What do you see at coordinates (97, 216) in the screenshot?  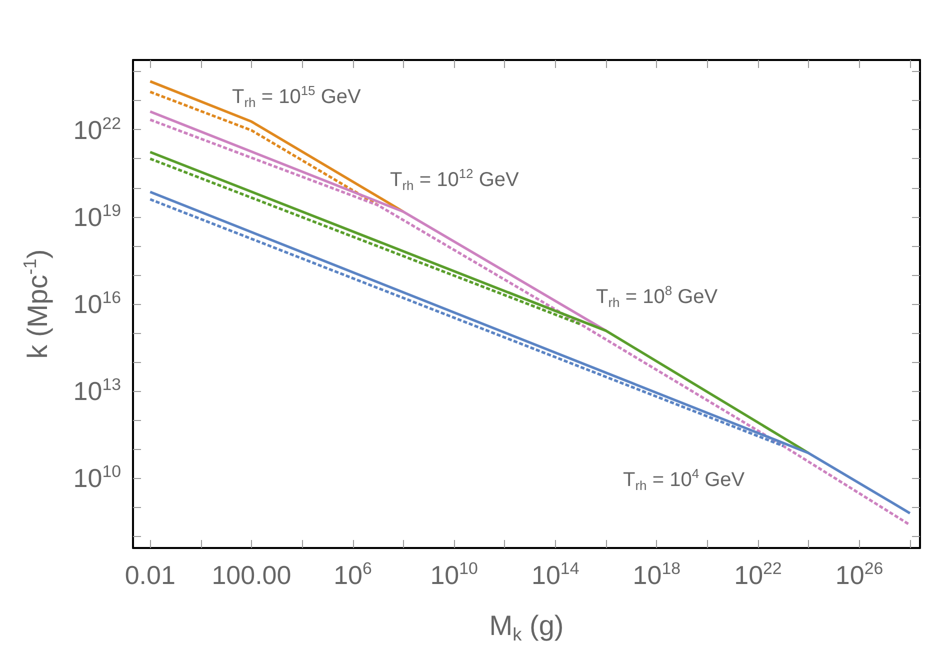 I see `y-tick-label: 10$^{19}$` at bounding box center [97, 216].